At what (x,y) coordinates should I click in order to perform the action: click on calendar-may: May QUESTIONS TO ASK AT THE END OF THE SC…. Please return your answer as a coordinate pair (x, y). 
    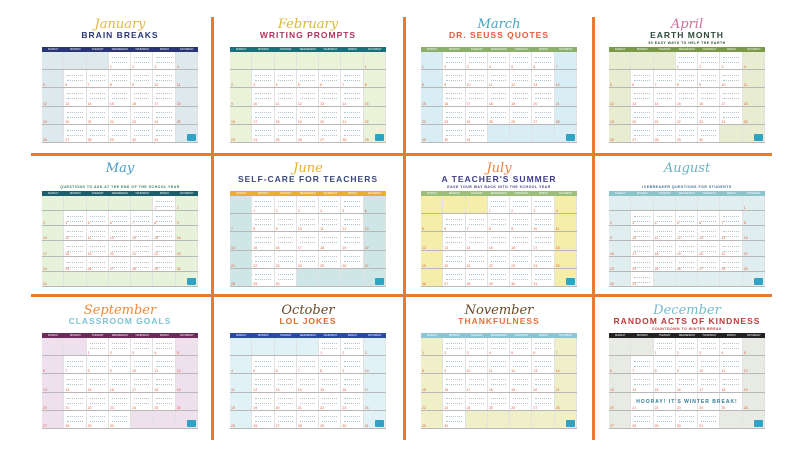
    Looking at the image, I should click on (120, 224).